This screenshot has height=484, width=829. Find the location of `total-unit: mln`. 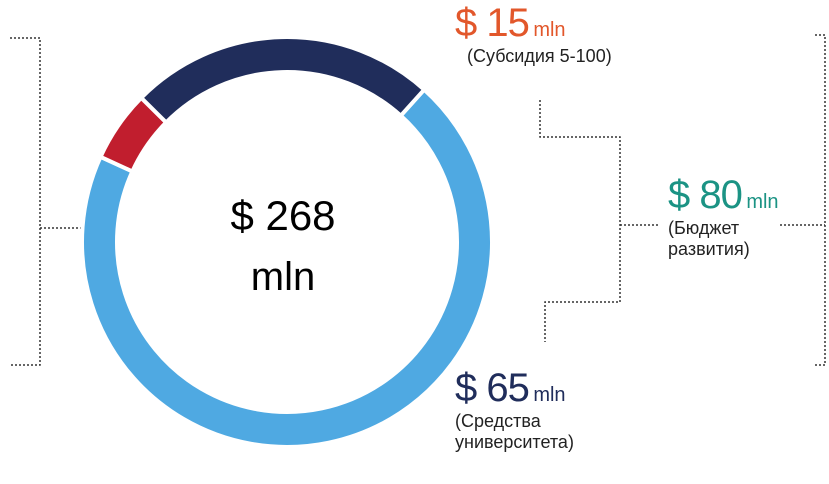

total-unit: mln is located at coordinates (283, 277).